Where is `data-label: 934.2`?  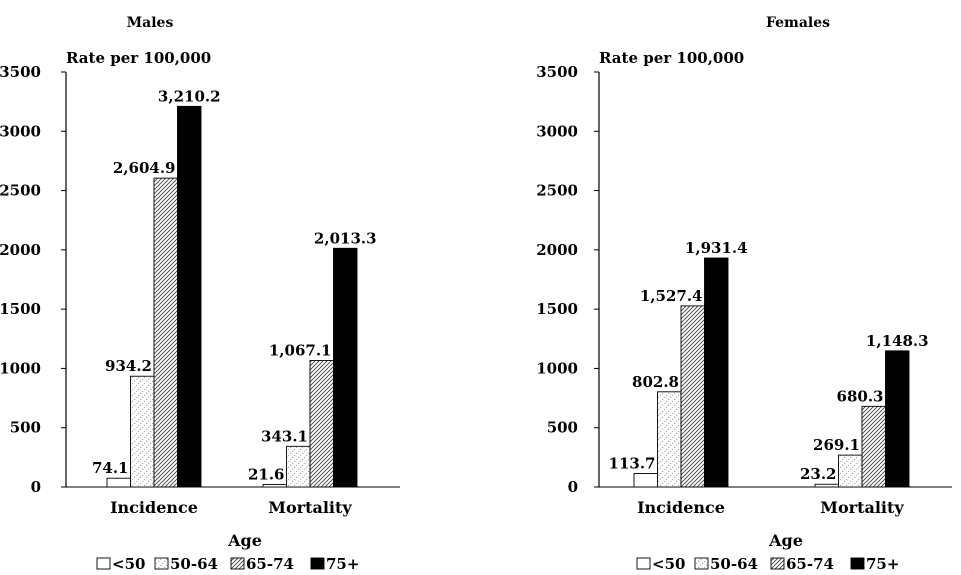 data-label: 934.2 is located at coordinates (128, 366).